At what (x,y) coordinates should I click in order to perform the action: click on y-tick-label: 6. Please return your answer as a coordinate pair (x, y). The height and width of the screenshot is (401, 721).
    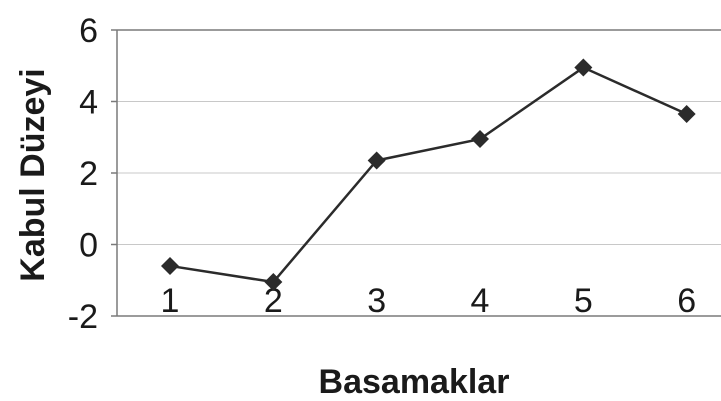
    Looking at the image, I should click on (88, 31).